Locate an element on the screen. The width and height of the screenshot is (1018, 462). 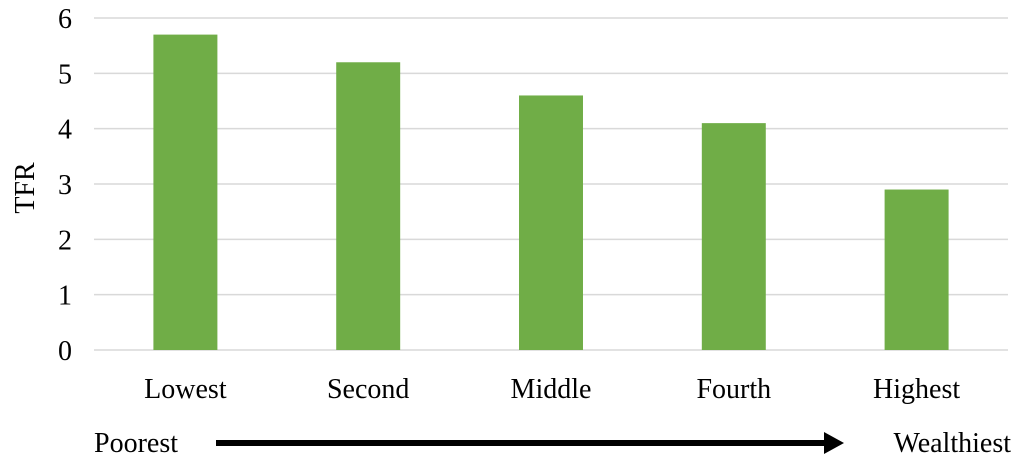
y-axis-title: TFR is located at coordinates (25, 188).